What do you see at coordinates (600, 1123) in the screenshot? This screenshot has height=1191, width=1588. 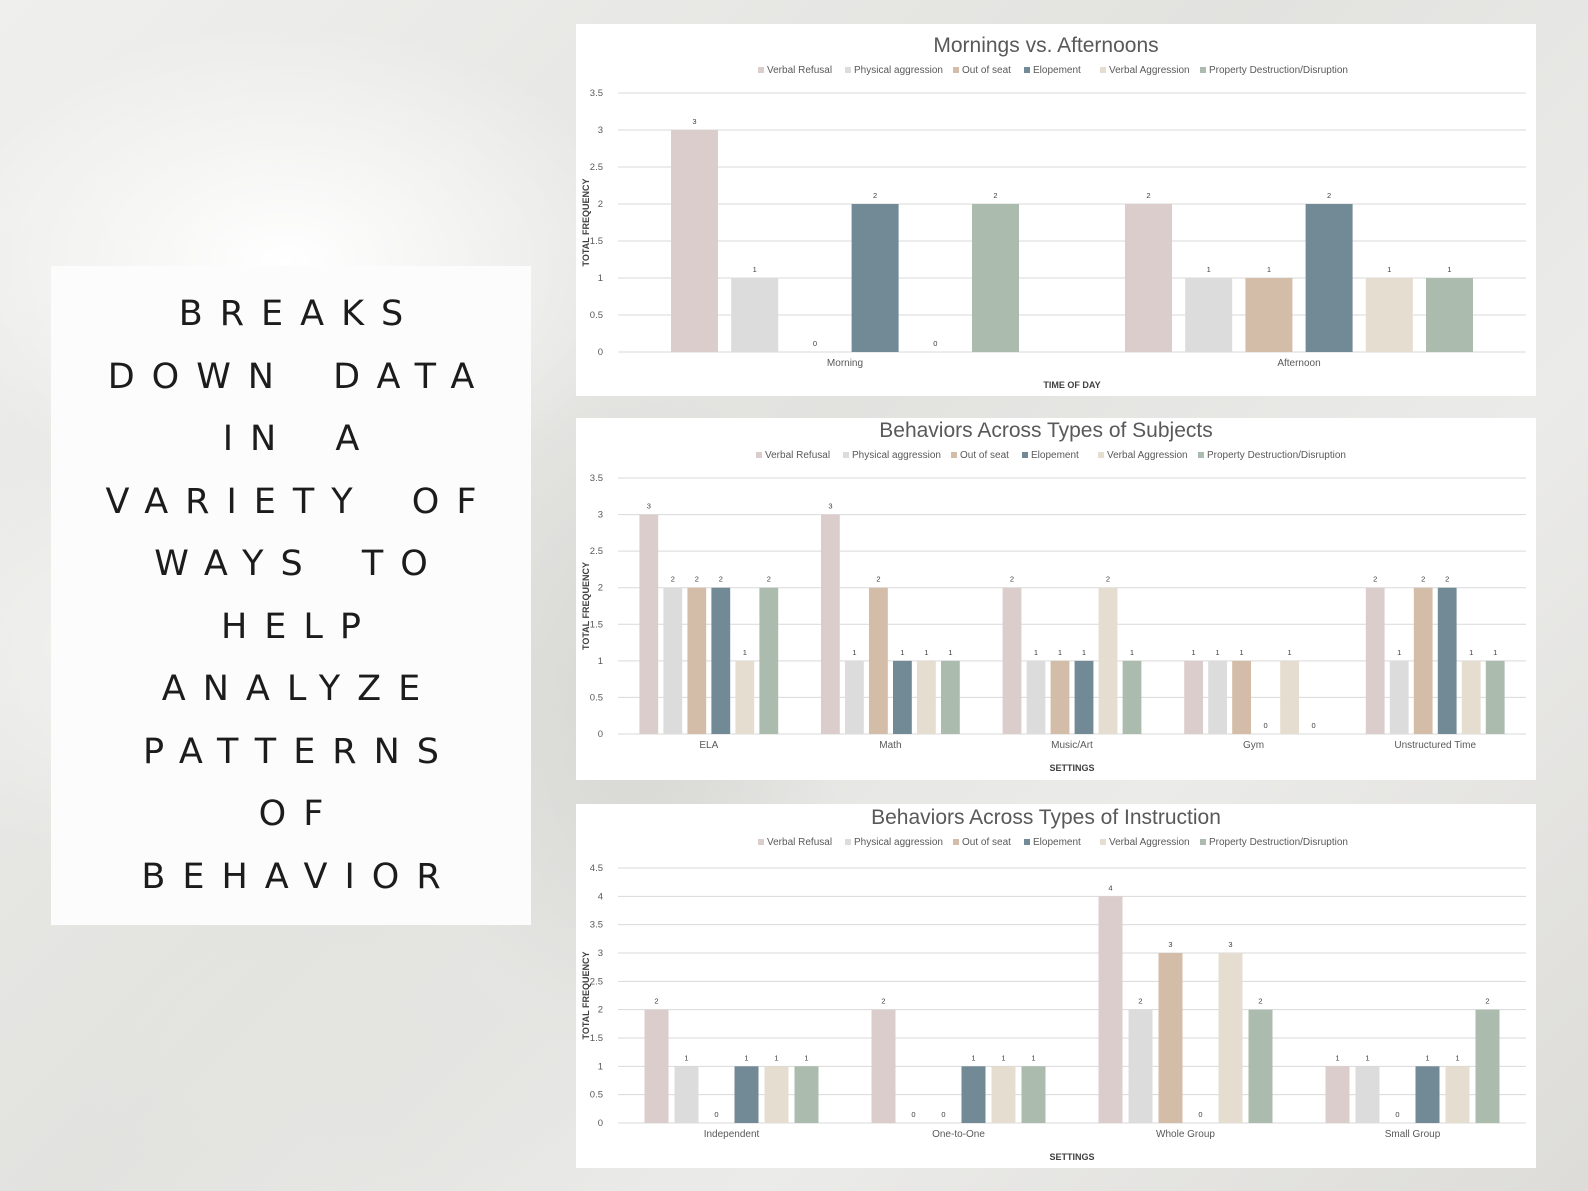 I see `y-tick-label: 0` at bounding box center [600, 1123].